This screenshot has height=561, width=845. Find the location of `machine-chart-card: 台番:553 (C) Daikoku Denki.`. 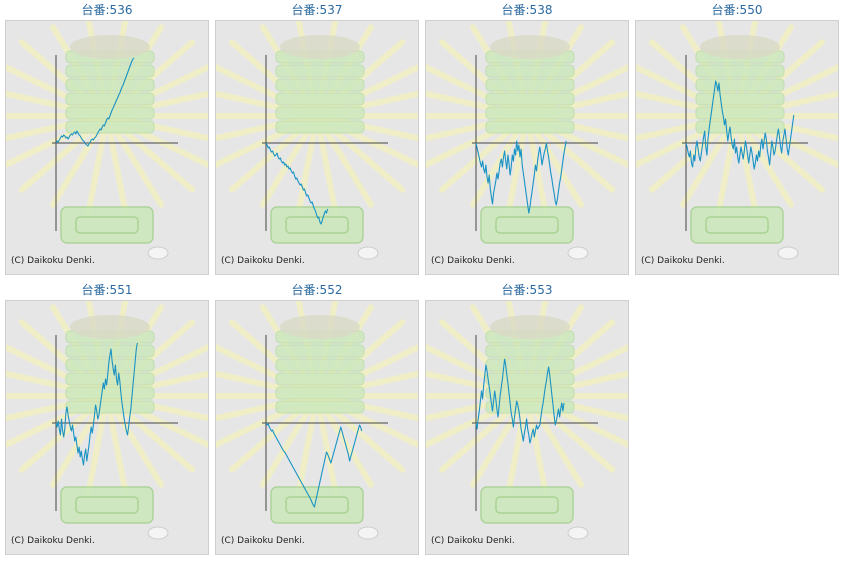

machine-chart-card: 台番:553 (C) Daikoku Denki. is located at coordinates (527, 417).